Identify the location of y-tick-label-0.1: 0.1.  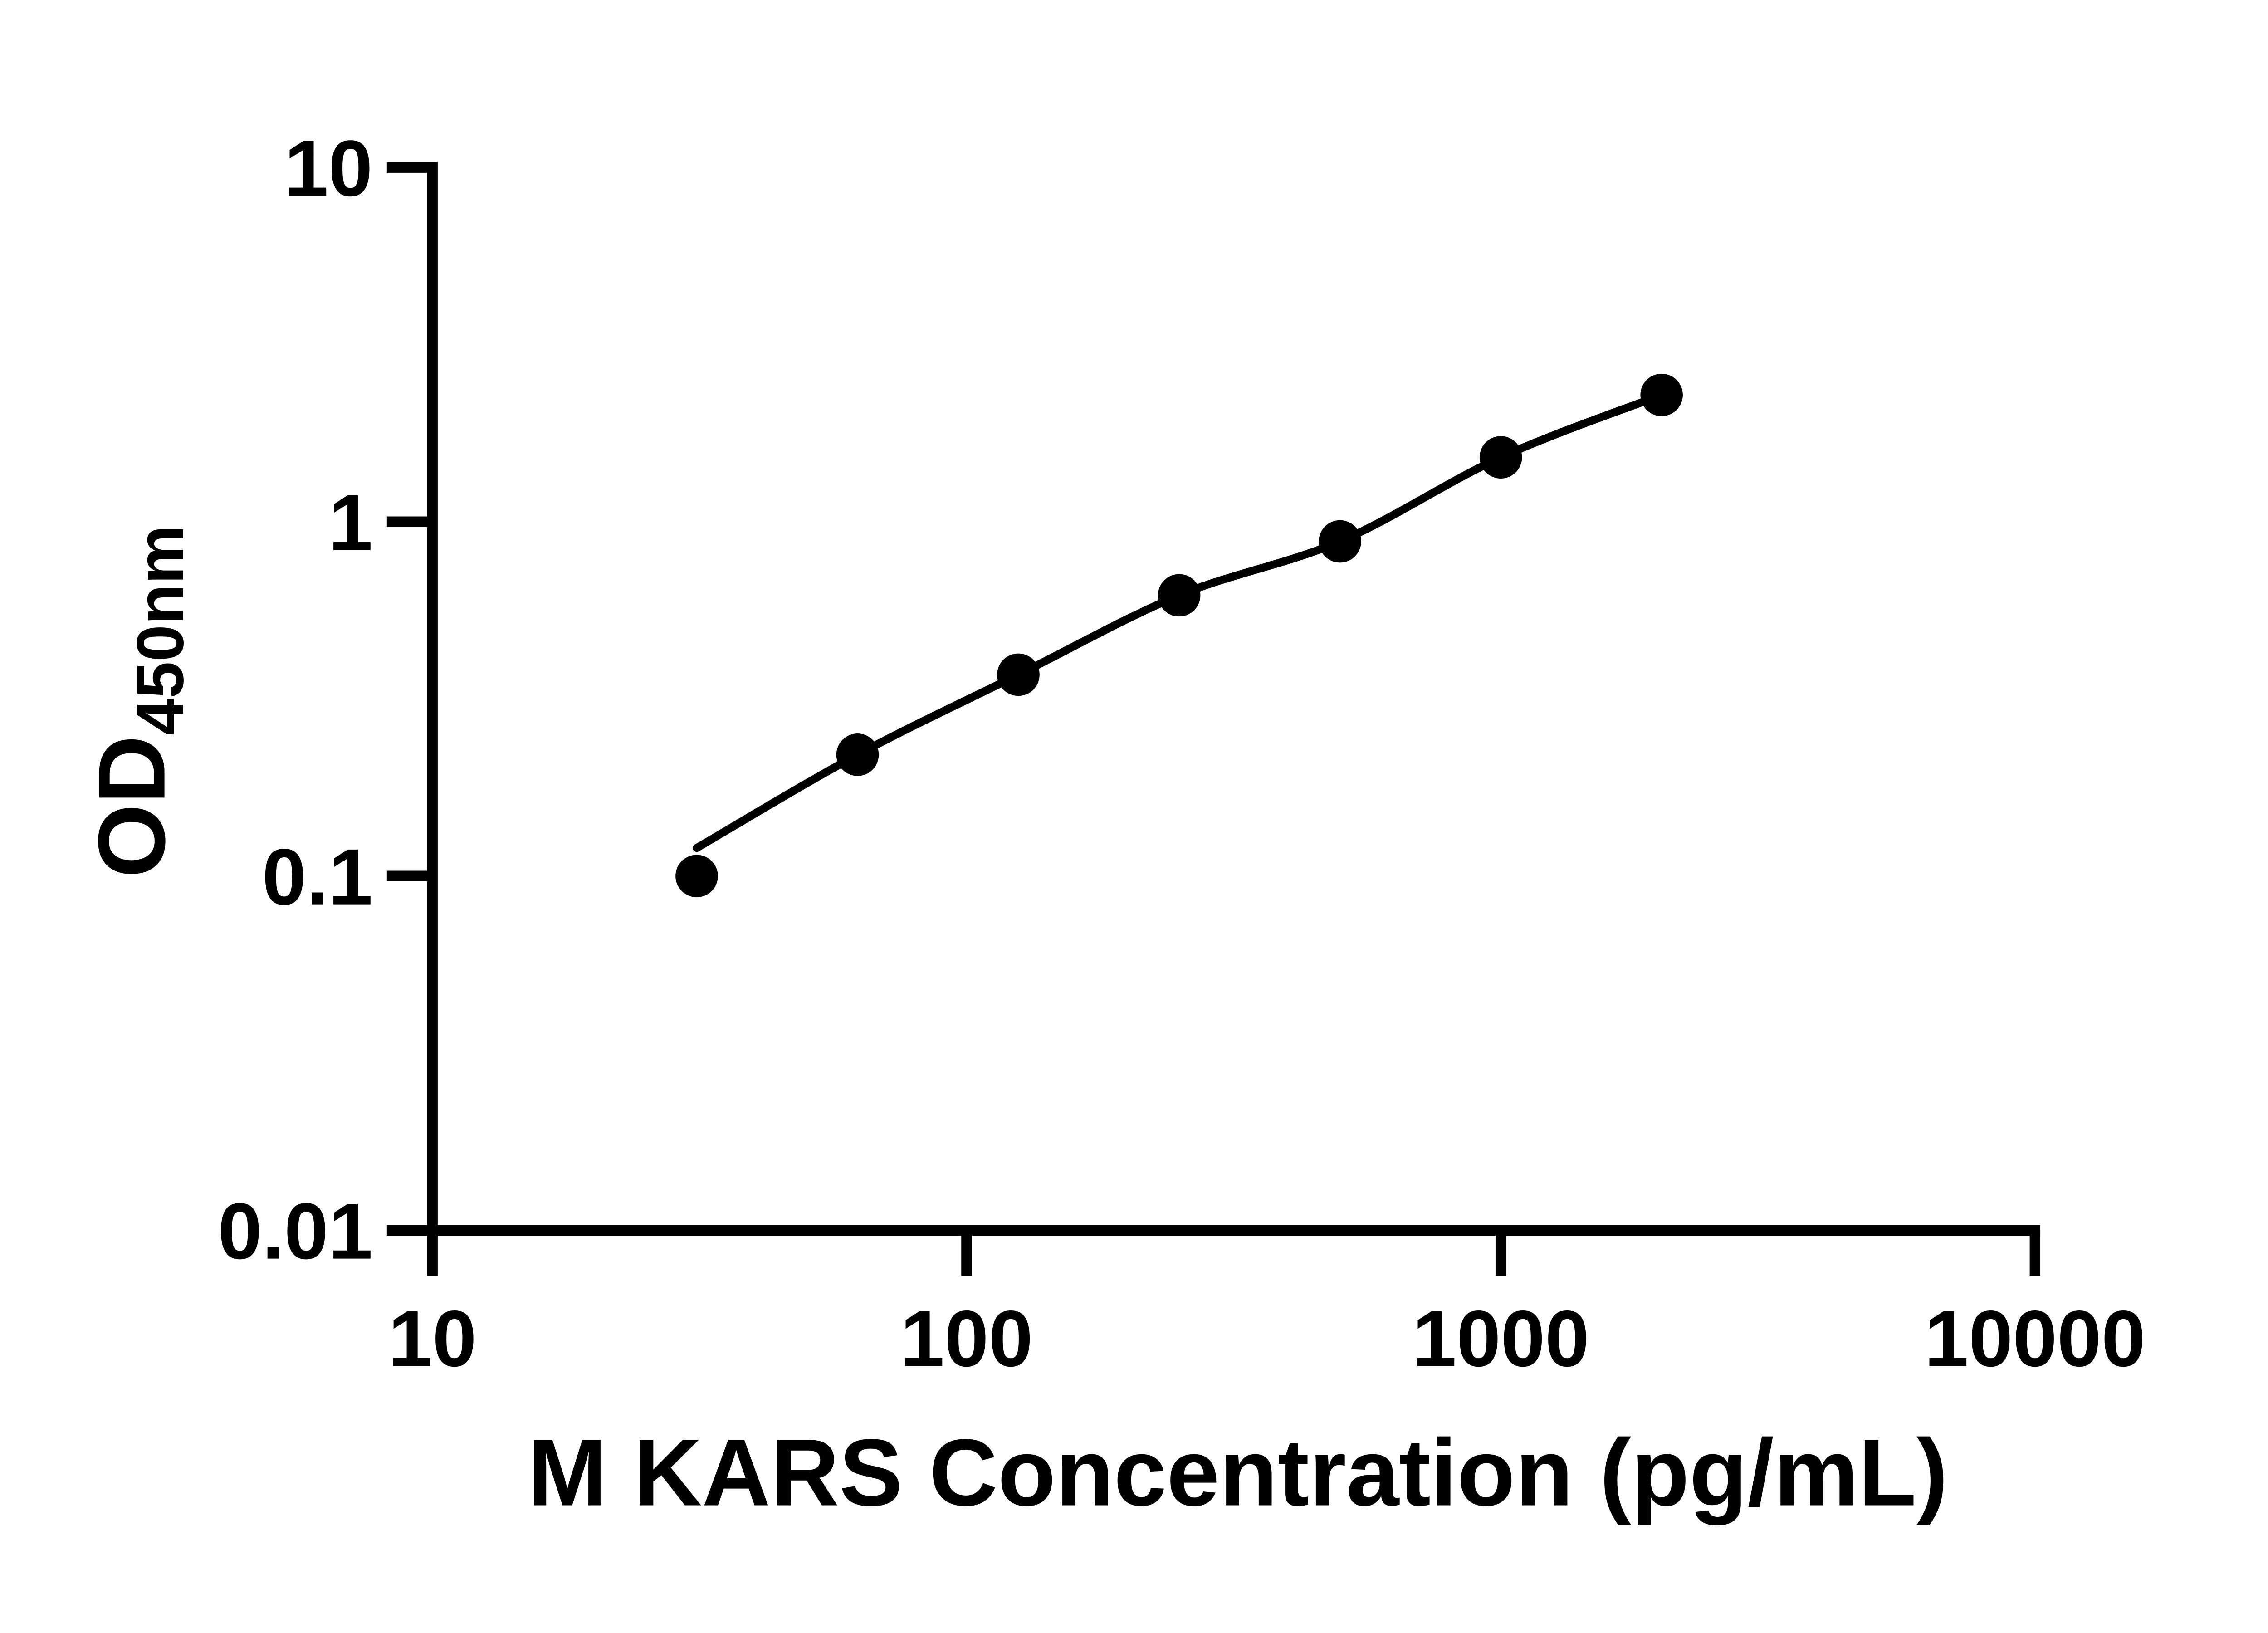
(318, 877).